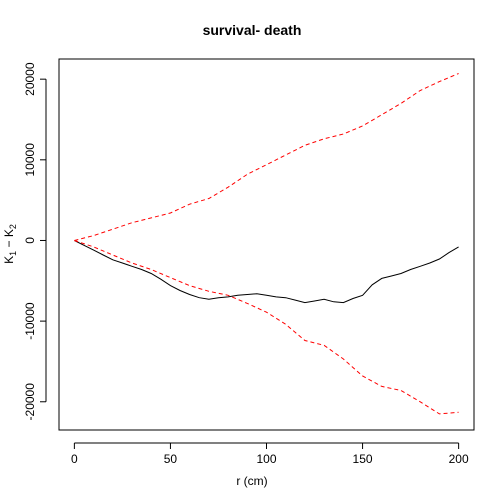 This screenshot has width=504, height=504. Describe the element at coordinates (252, 481) in the screenshot. I see `x-axis-label: r (cm)` at that location.